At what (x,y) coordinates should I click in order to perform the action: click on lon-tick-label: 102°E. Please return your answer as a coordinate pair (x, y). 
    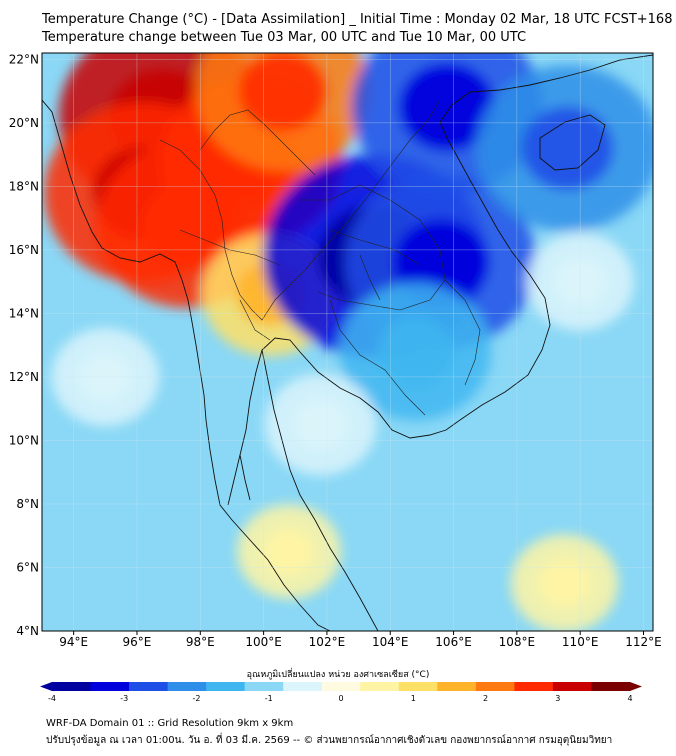
    Looking at the image, I should click on (327, 642).